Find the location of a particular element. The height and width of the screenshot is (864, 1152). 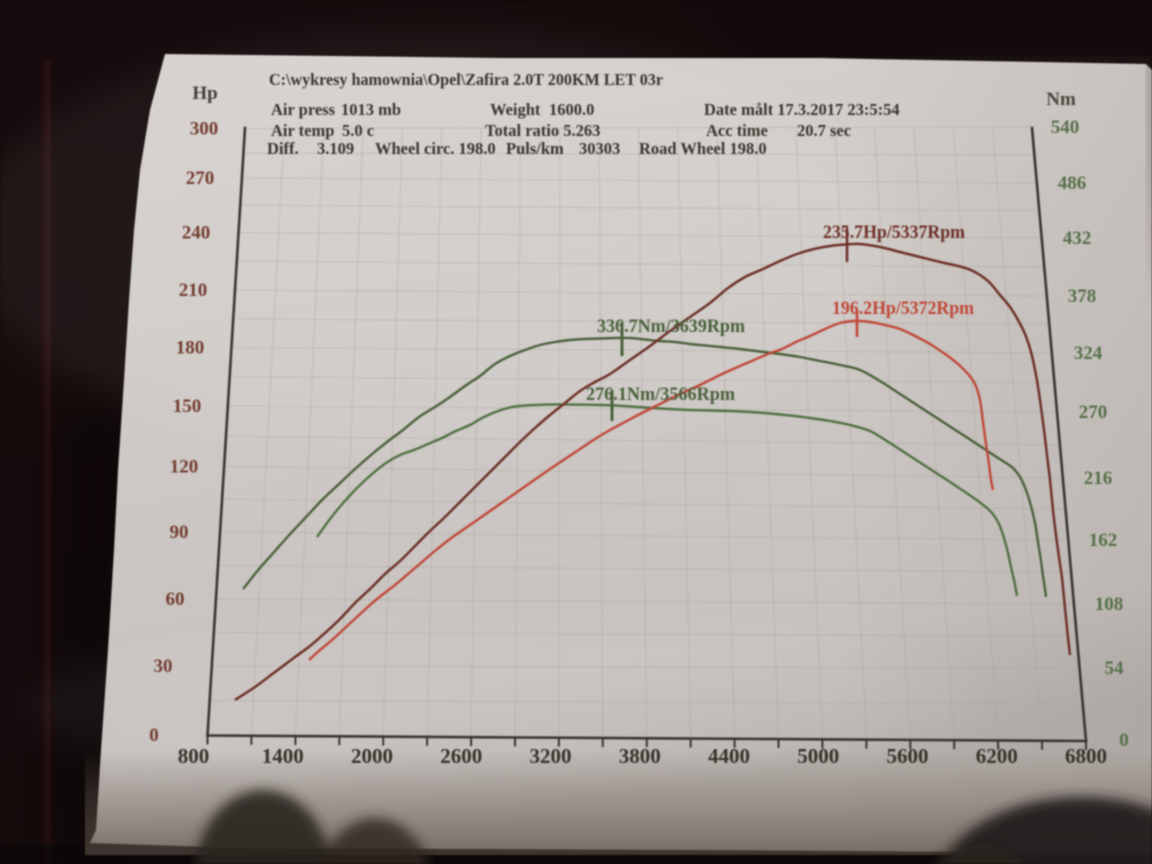

svg-text: Weight is located at coordinates (515, 109).